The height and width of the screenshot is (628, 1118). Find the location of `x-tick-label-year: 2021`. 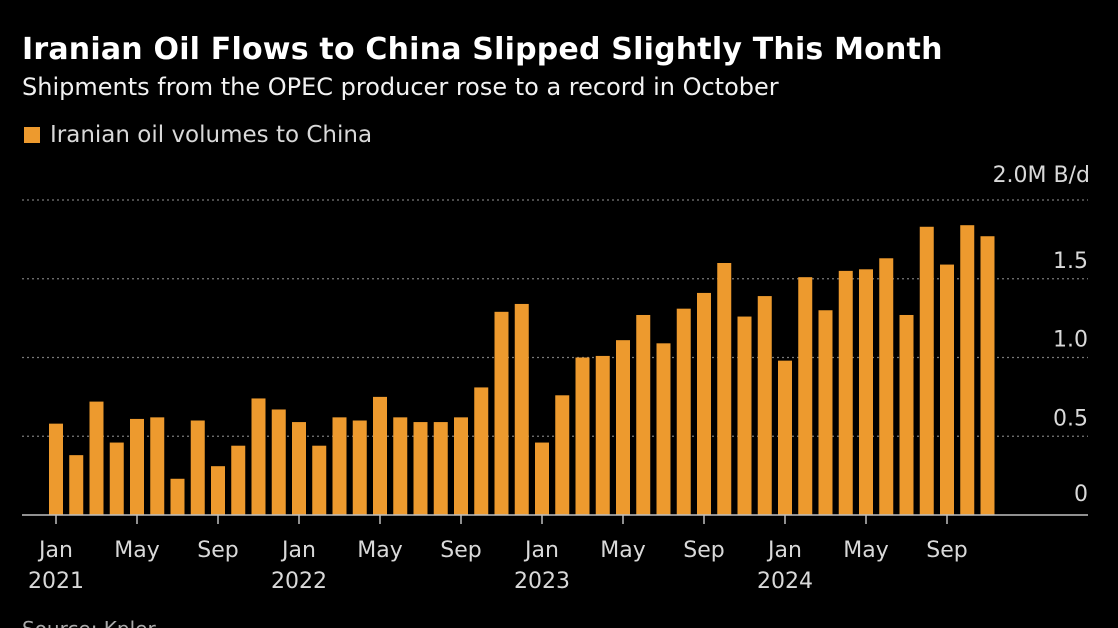

x-tick-label-year: 2021 is located at coordinates (56, 581).